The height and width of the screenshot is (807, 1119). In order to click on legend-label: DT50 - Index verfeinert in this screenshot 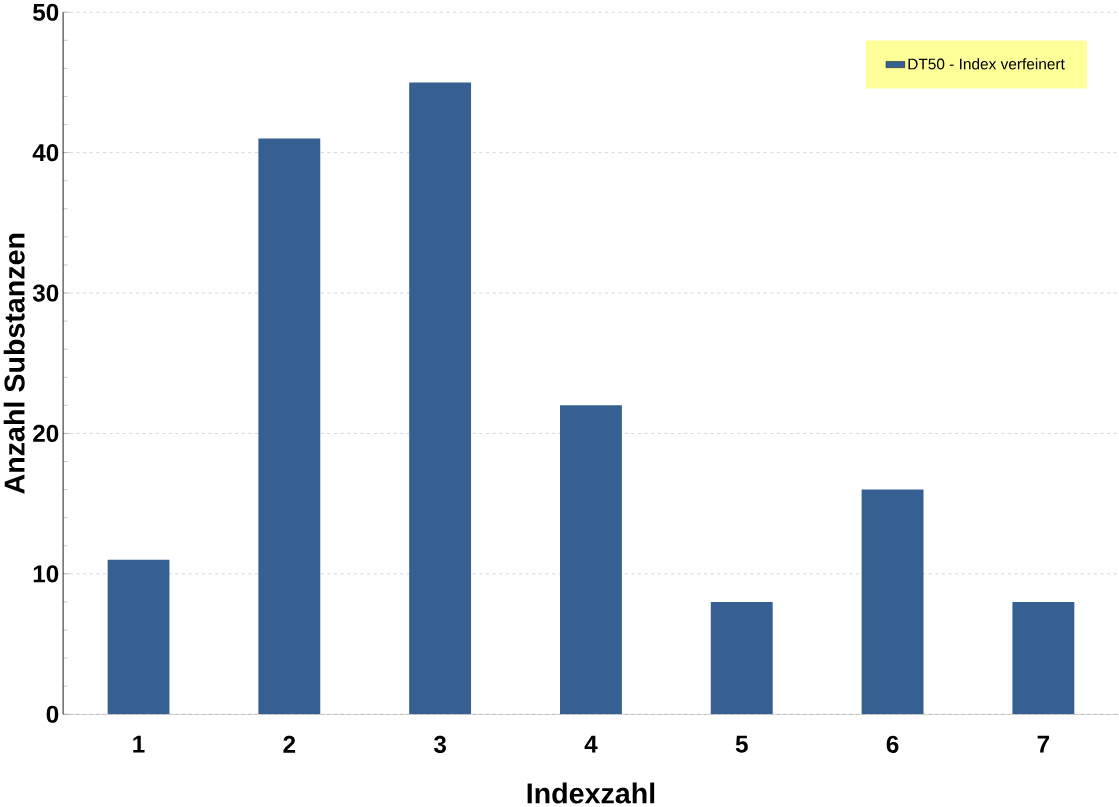, I will do `click(986, 64)`.